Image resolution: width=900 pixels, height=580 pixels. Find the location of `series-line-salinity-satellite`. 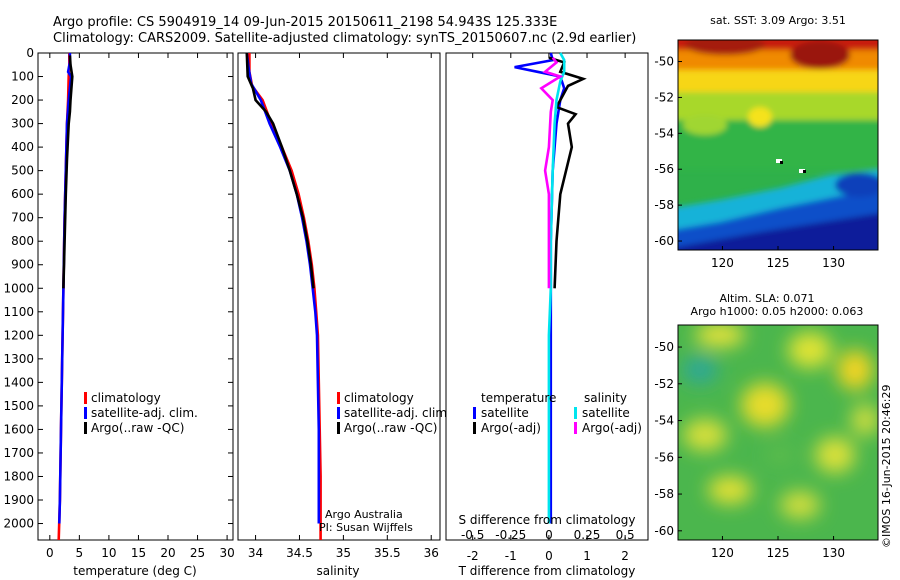

series-line-salinity-satellite is located at coordinates (556, 288).